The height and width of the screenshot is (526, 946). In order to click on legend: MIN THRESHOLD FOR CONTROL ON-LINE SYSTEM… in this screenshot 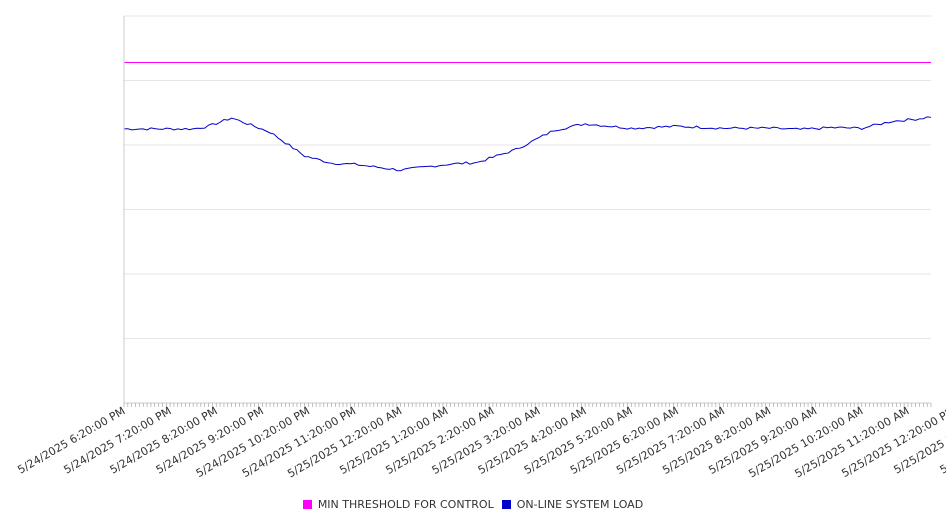, I will do `click(473, 504)`.